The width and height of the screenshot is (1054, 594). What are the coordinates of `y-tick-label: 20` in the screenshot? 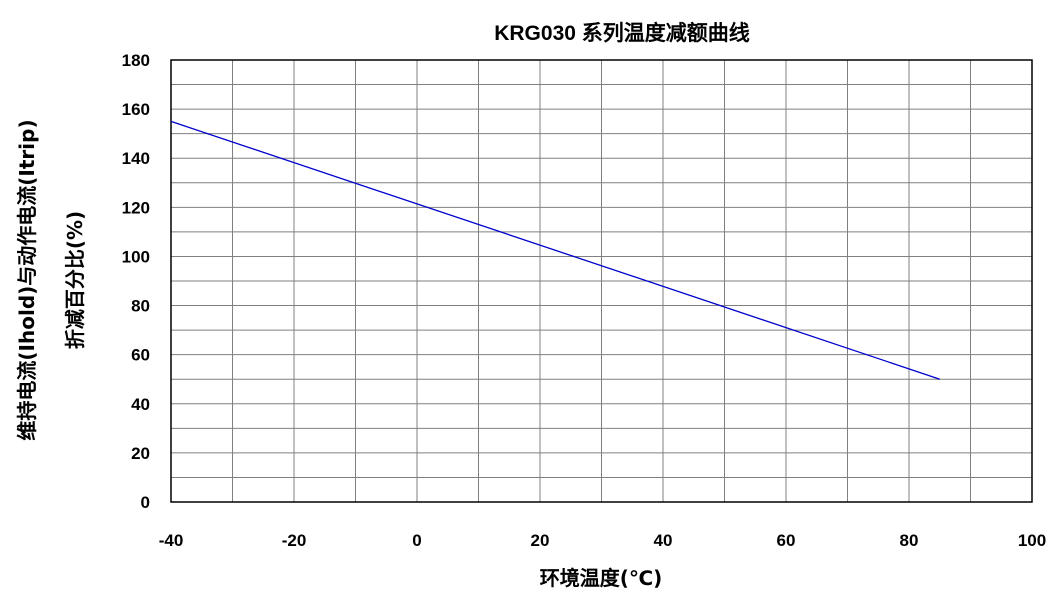 It's located at (140, 453).